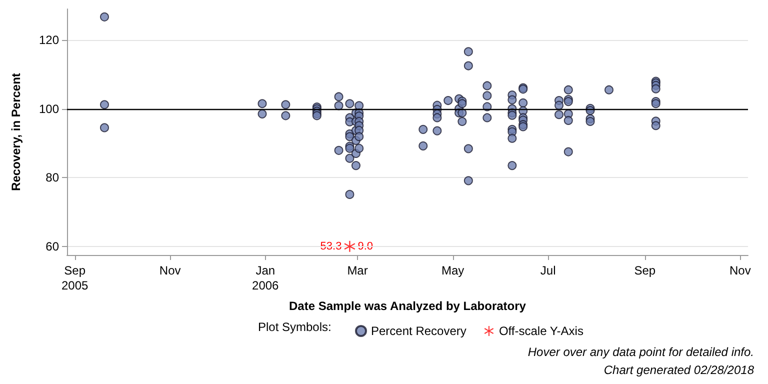 The width and height of the screenshot is (768, 384). What do you see at coordinates (645, 271) in the screenshot?
I see `x-tick-label: Sep` at bounding box center [645, 271].